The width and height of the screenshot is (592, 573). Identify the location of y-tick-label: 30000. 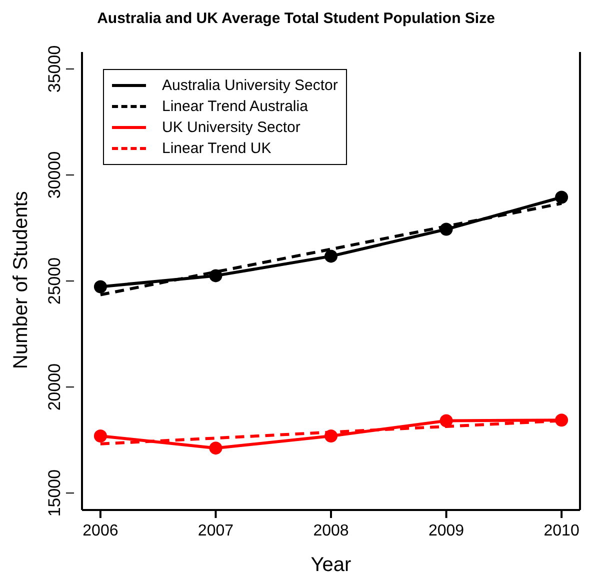
(54, 175).